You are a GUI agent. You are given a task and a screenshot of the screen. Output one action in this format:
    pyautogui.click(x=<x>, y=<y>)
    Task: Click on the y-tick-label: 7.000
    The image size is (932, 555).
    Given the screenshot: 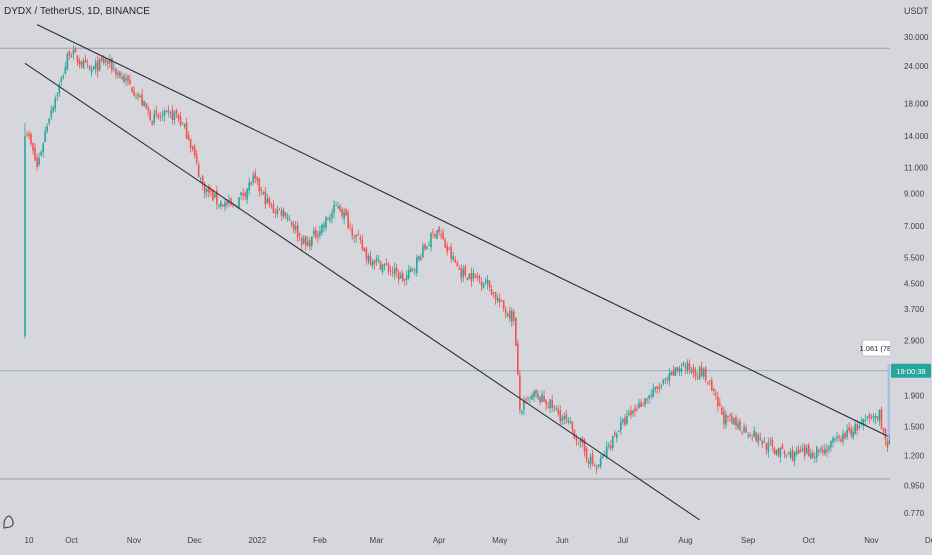 What is the action you would take?
    pyautogui.click(x=914, y=226)
    